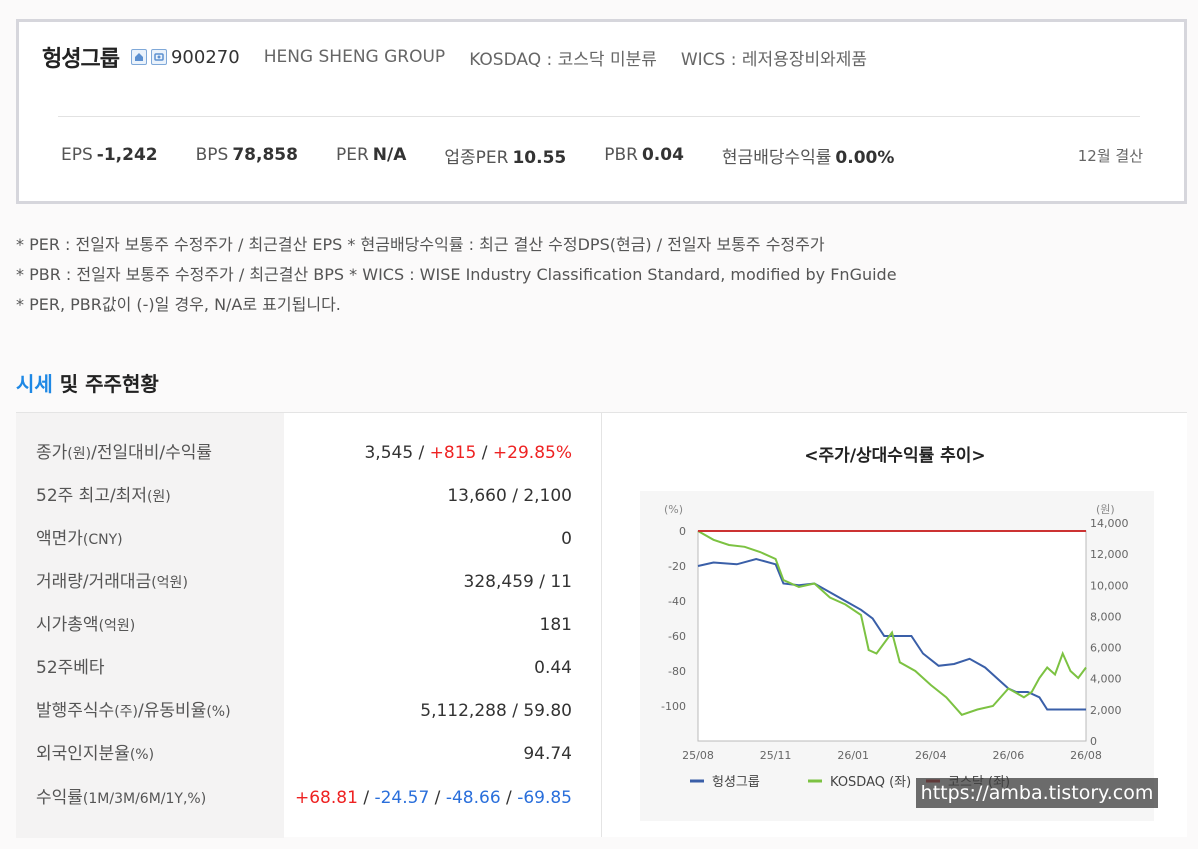 The image size is (1198, 849). Describe the element at coordinates (776, 755) in the screenshot. I see `x-tick-label: 25/11` at that location.